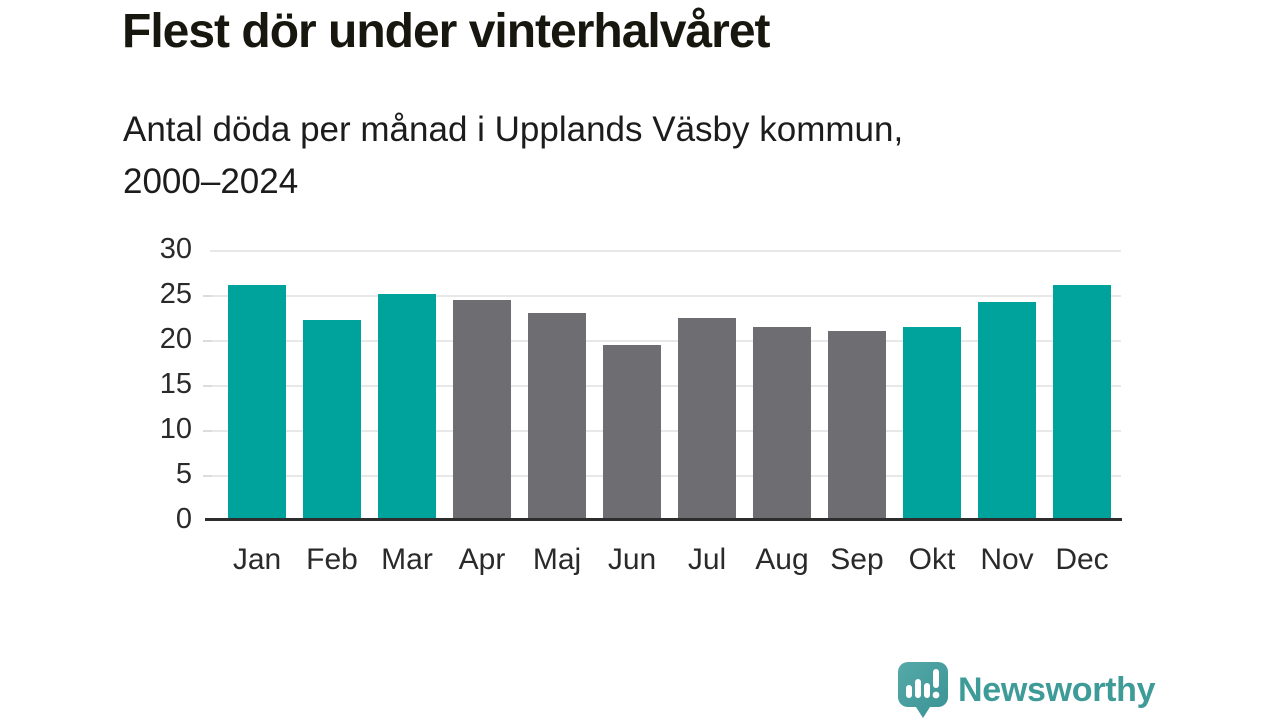 This screenshot has width=1280, height=720. What do you see at coordinates (257, 559) in the screenshot?
I see `x-axis-label: Jan` at bounding box center [257, 559].